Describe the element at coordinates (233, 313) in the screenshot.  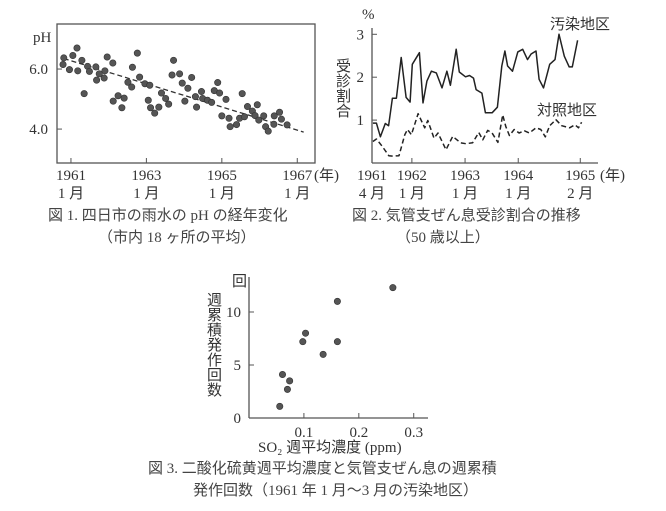
I see `y-tick-label: 10` at that location.